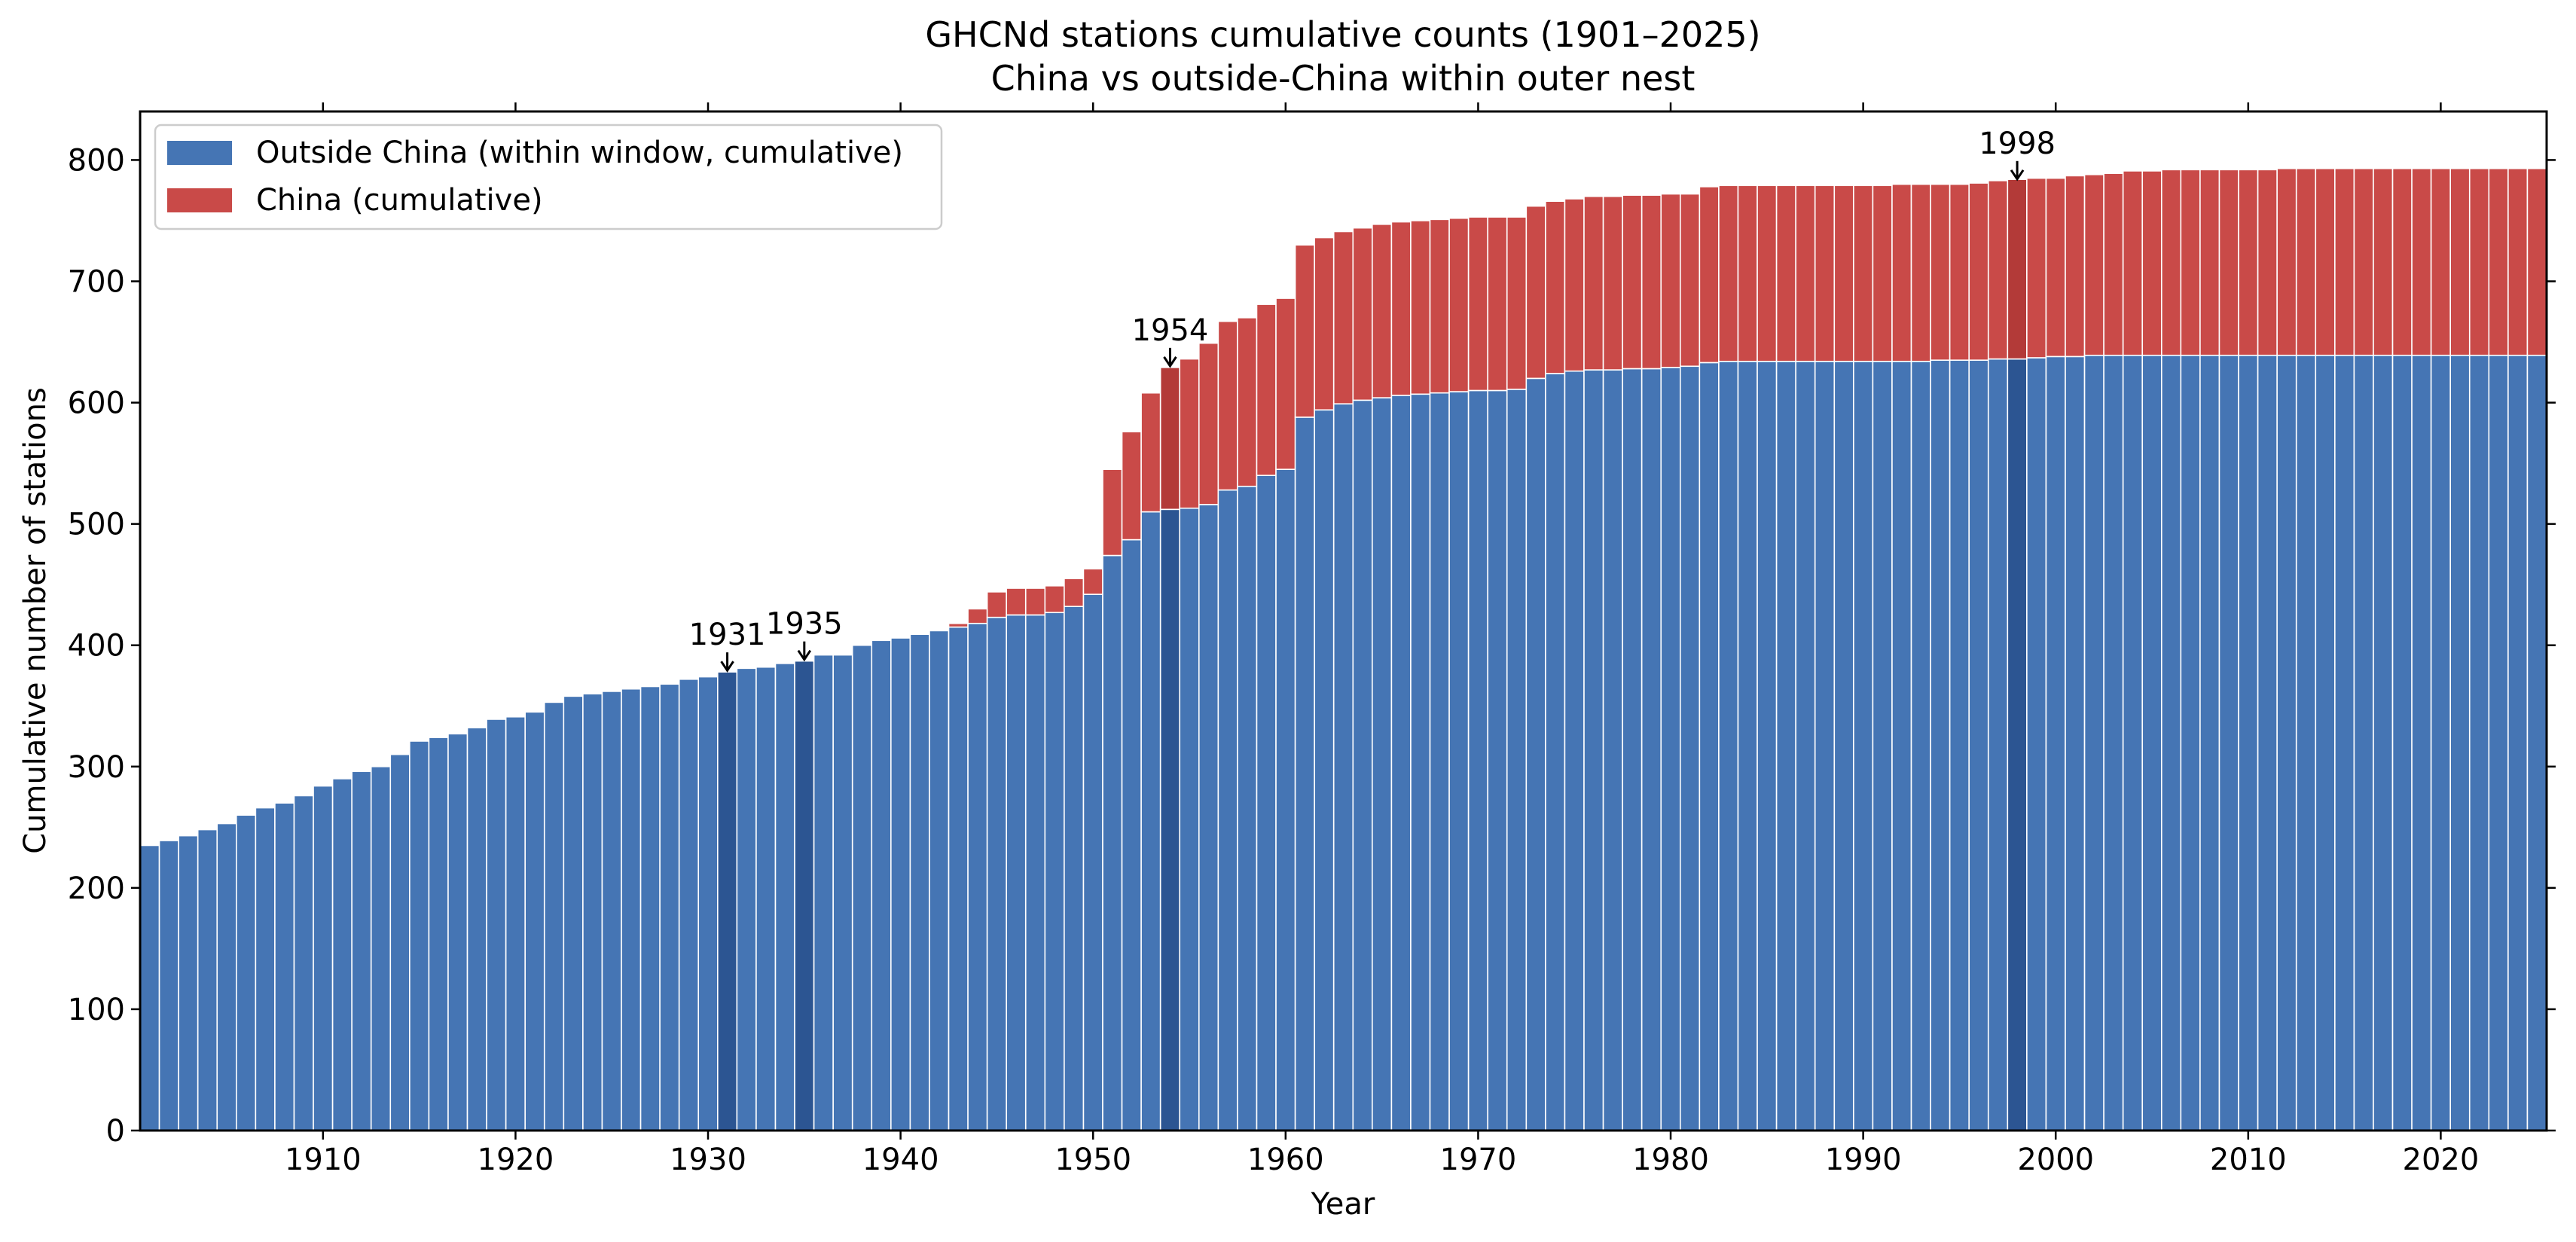 This screenshot has width=2576, height=1242. I want to click on bar-outside-1932, so click(747, 899).